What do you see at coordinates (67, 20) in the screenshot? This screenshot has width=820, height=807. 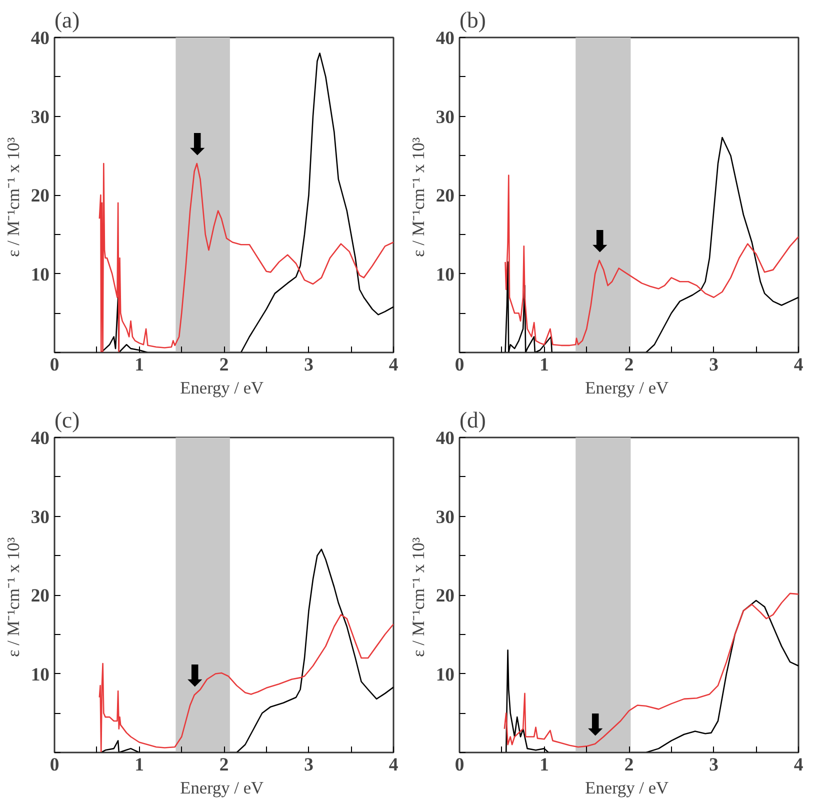 I see `chart-title: (a)` at bounding box center [67, 20].